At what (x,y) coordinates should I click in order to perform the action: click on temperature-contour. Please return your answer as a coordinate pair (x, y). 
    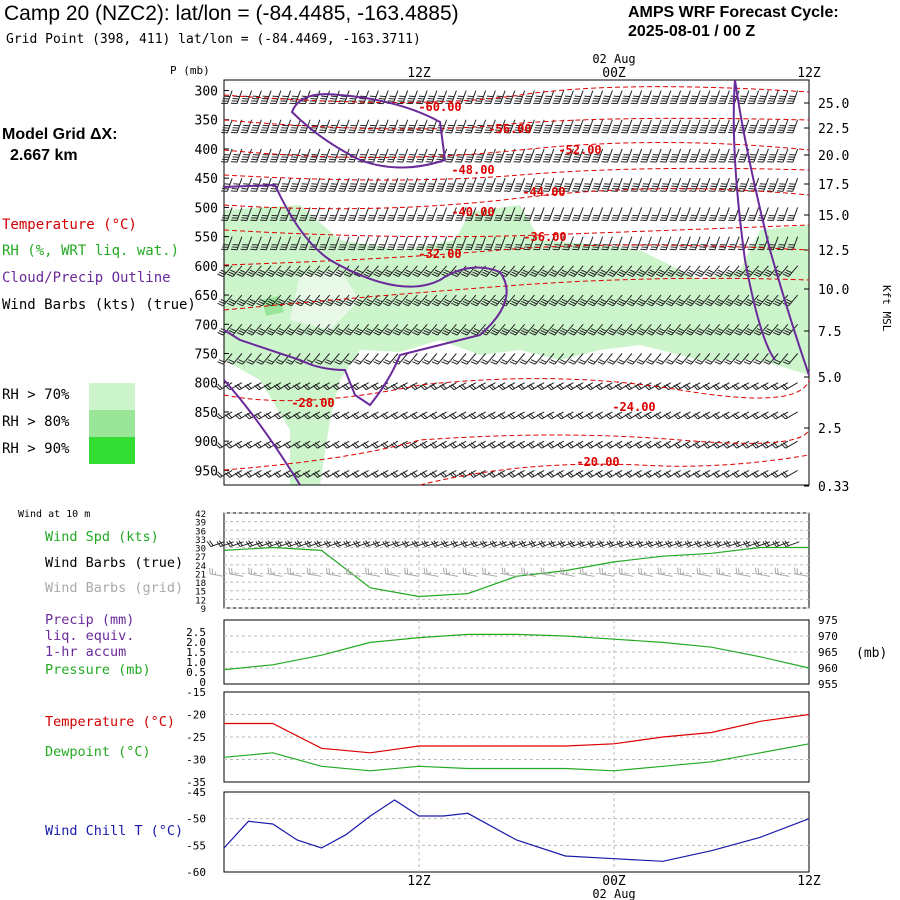
    Looking at the image, I should click on (516, 150).